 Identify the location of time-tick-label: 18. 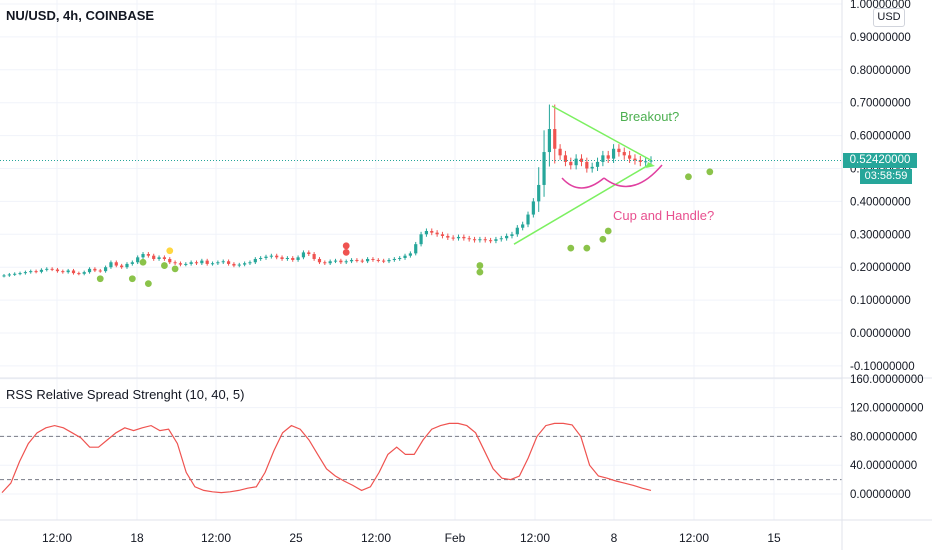
(137, 538).